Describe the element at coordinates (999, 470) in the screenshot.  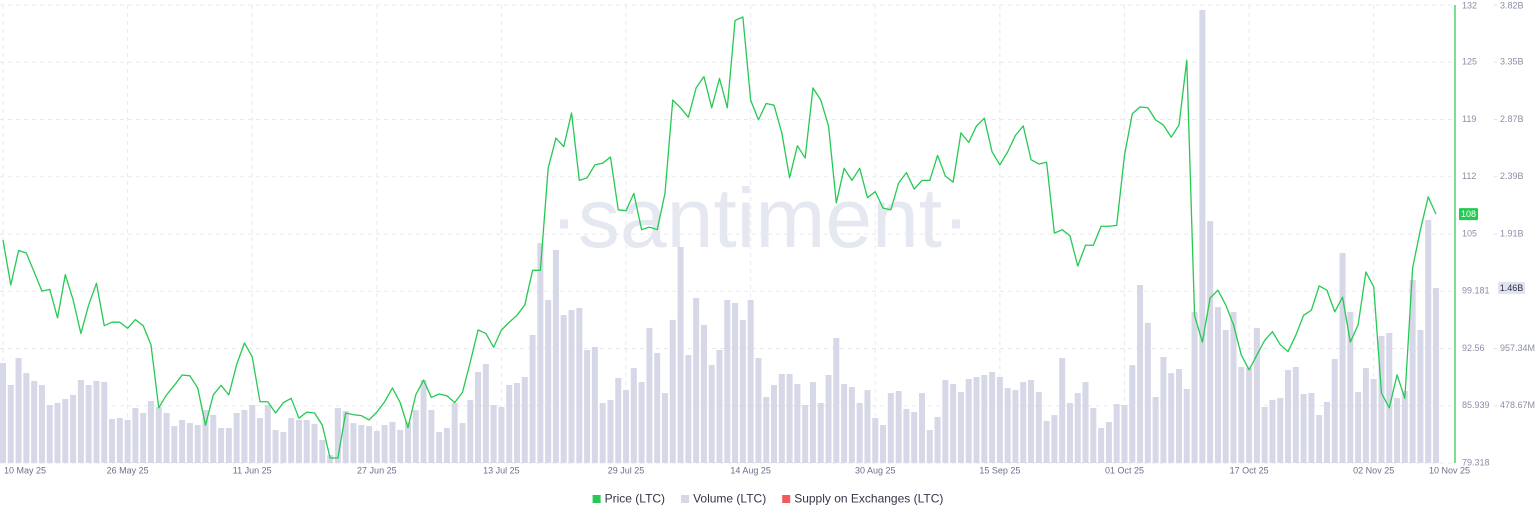
I see `x-tick-label: 15 Sep 25` at that location.